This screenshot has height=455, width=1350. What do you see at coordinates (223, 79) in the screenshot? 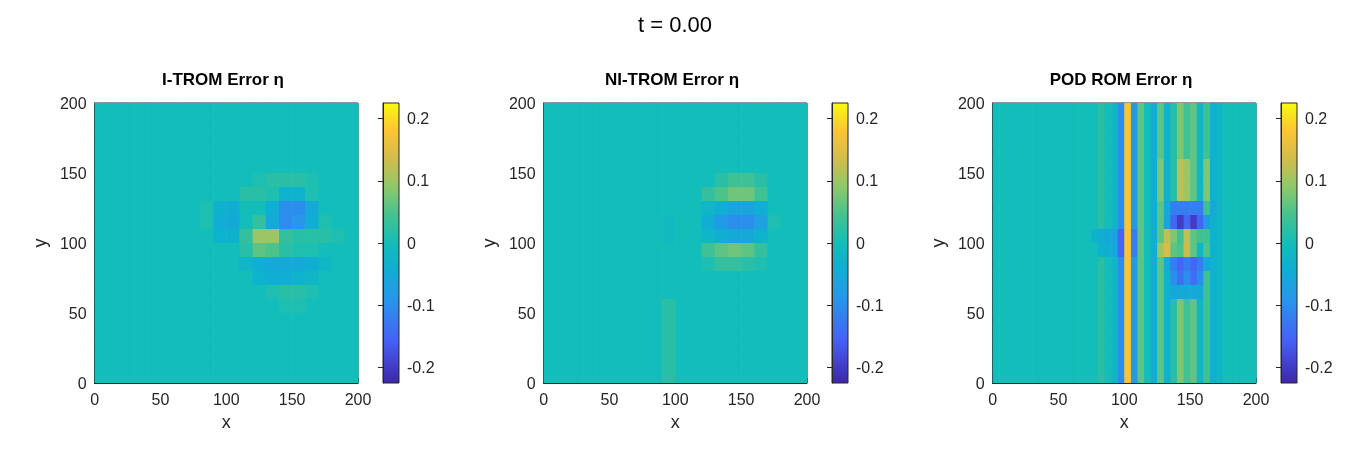
I see `chart-title: I-TROM Error η` at bounding box center [223, 79].